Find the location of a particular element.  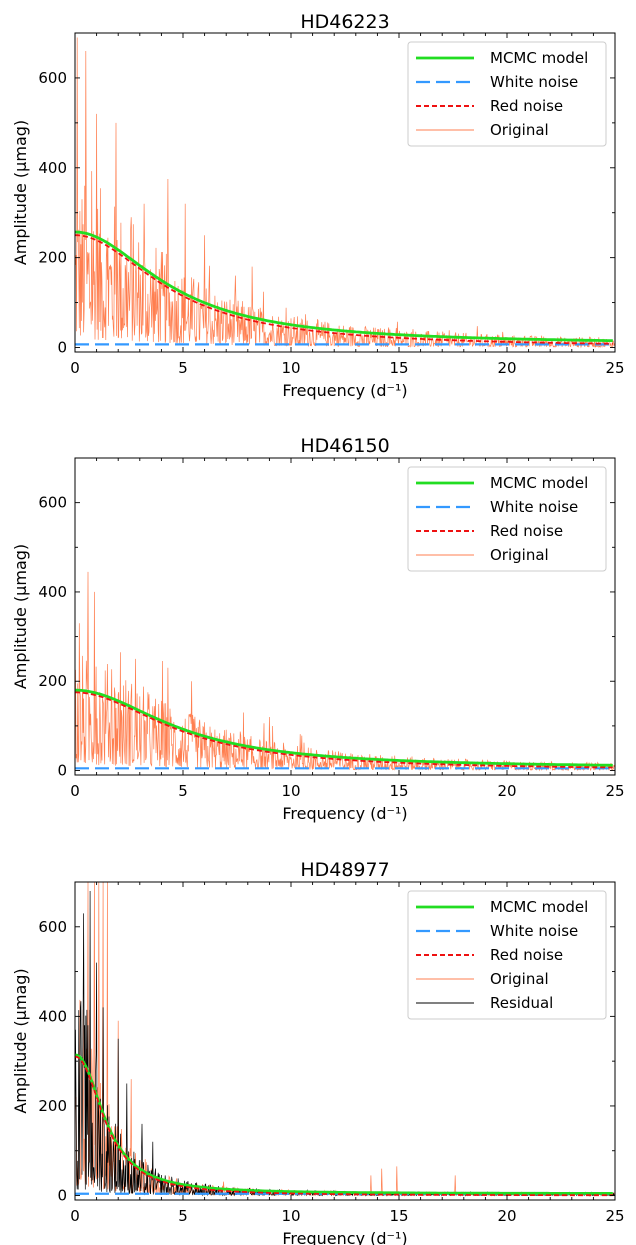

chart-title: HD48977 is located at coordinates (344, 870).